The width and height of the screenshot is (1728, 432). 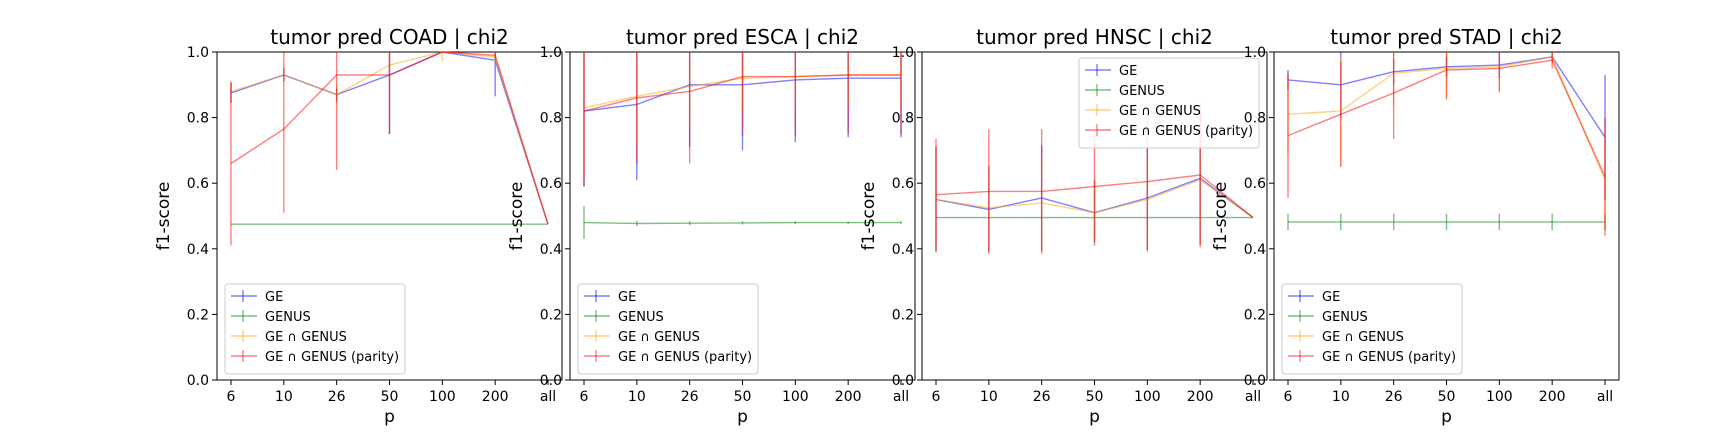 What do you see at coordinates (389, 37) in the screenshot?
I see `chart-title: tumor pred COAD | chi2` at bounding box center [389, 37].